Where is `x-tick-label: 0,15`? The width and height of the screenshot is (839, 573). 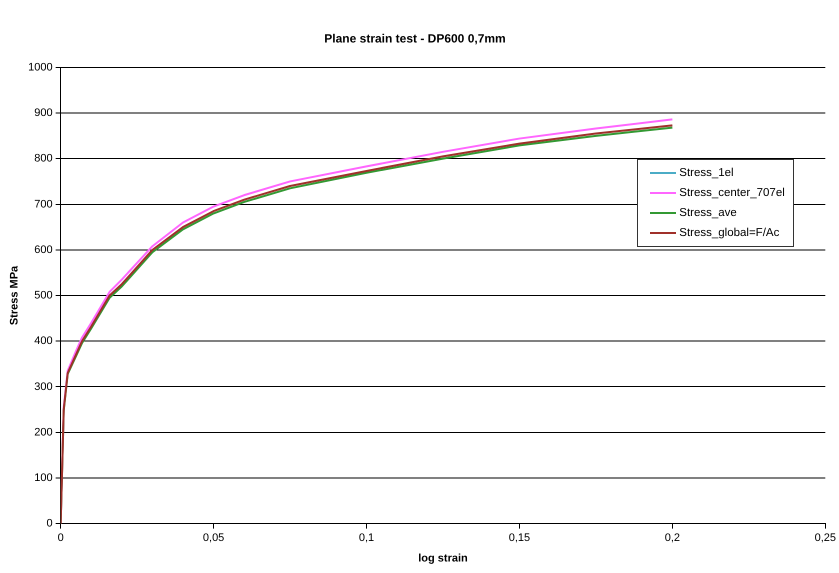
x-tick-label: 0,15 is located at coordinates (519, 538).